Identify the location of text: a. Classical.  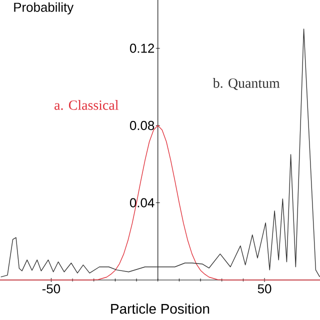
(86, 105).